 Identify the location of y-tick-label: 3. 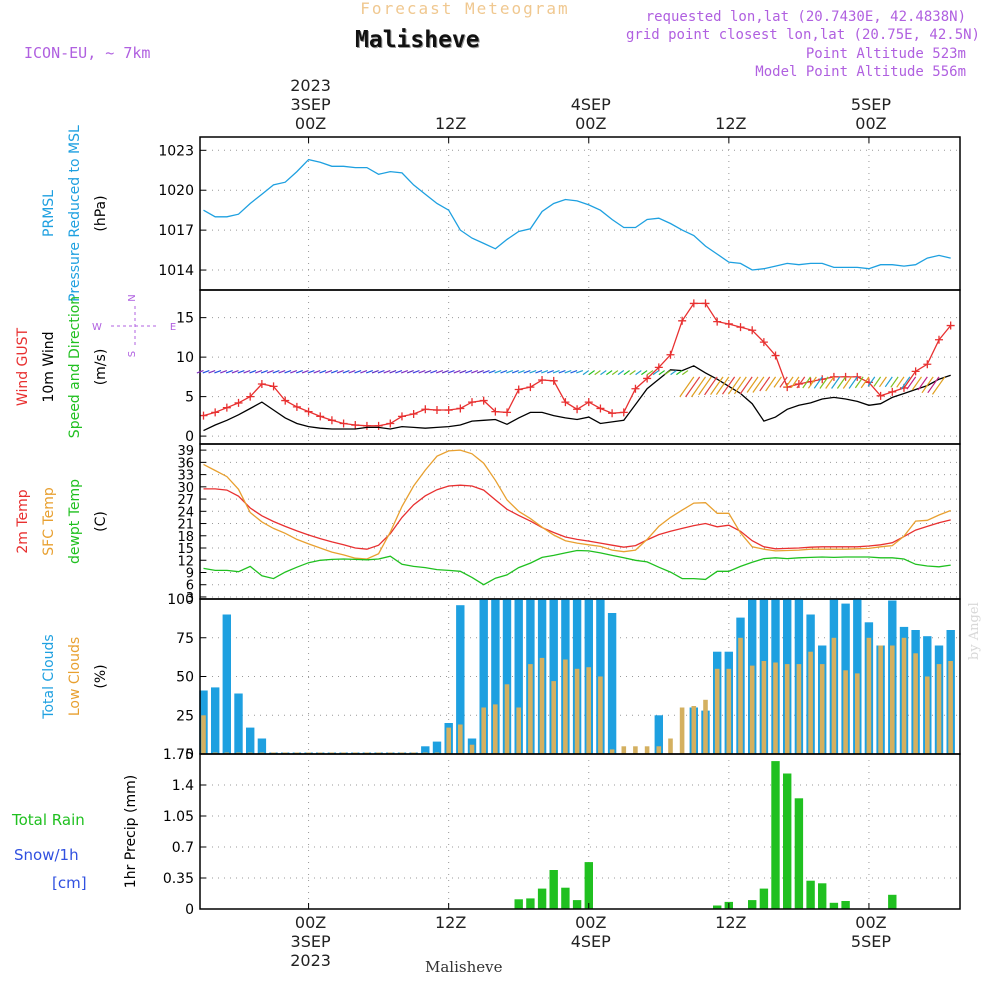
(190, 598).